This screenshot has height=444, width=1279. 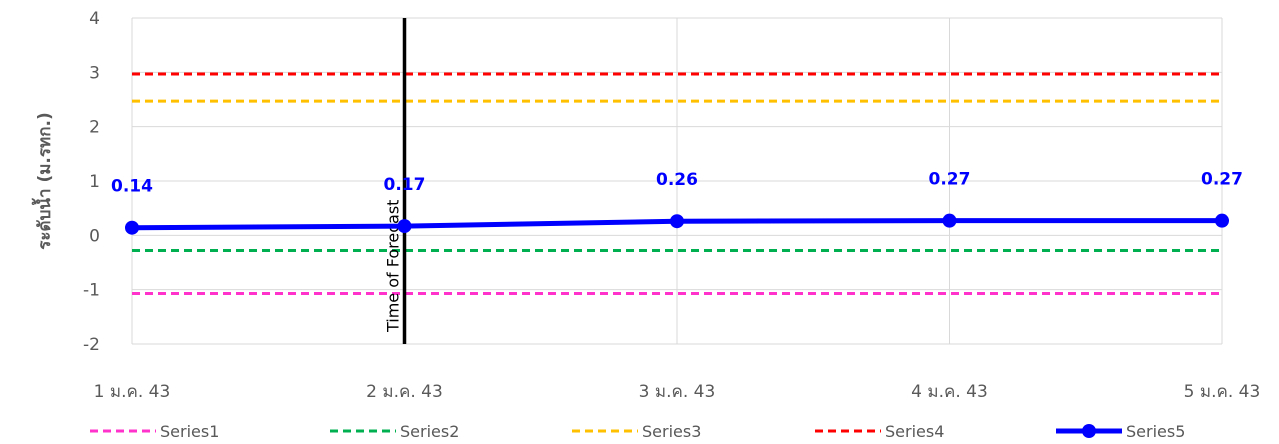 What do you see at coordinates (1222, 392) in the screenshot?
I see `x-tick-label: 5 ม.ค. 43` at bounding box center [1222, 392].